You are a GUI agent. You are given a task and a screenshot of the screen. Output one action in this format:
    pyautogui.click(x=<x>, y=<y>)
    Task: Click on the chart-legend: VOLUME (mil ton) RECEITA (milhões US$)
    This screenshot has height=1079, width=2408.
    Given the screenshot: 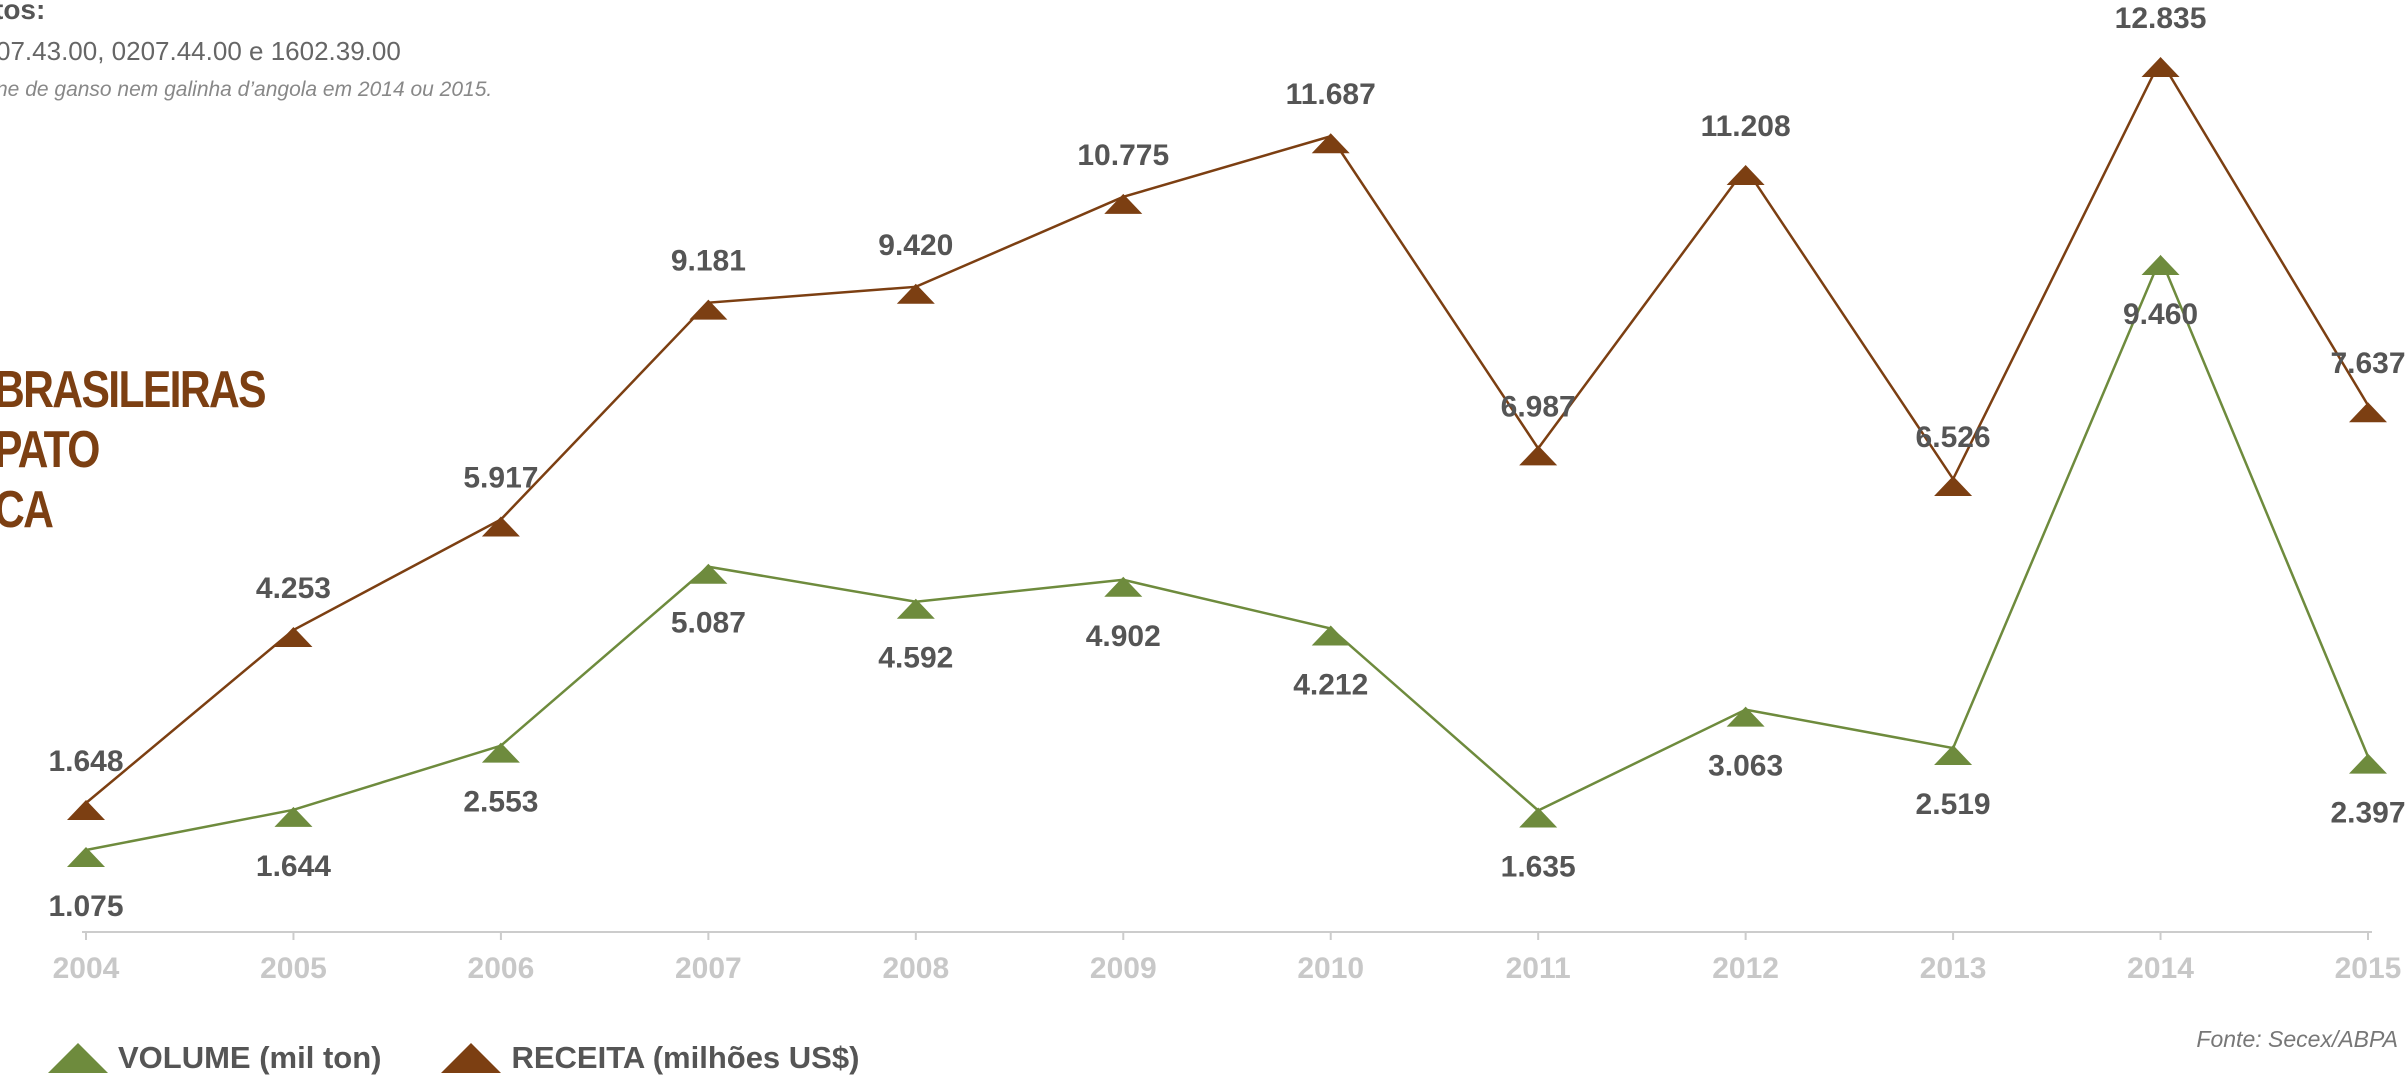 What is the action you would take?
    pyautogui.click(x=453, y=1058)
    